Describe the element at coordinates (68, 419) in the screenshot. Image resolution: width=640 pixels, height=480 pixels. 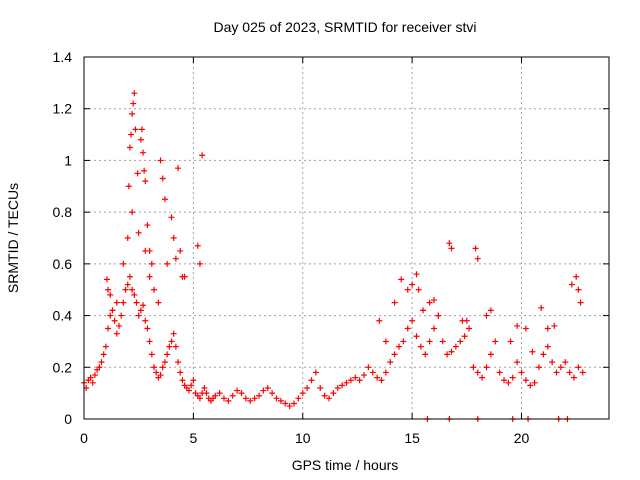
I see `y-tick-label: 0` at that location.